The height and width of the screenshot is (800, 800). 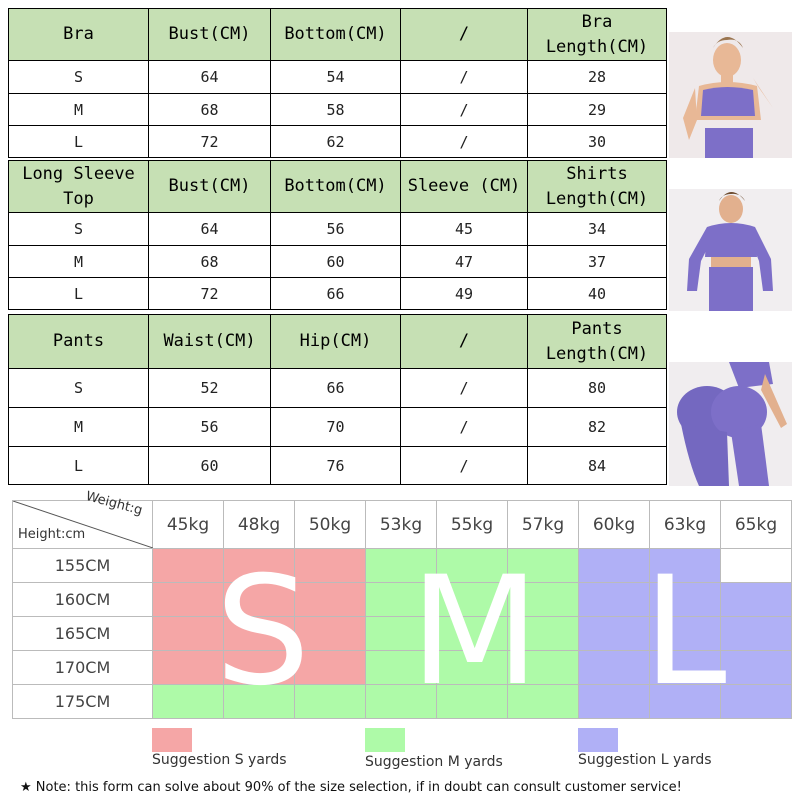 What do you see at coordinates (82, 565) in the screenshot?
I see `height-label-cell: 155CM` at bounding box center [82, 565].